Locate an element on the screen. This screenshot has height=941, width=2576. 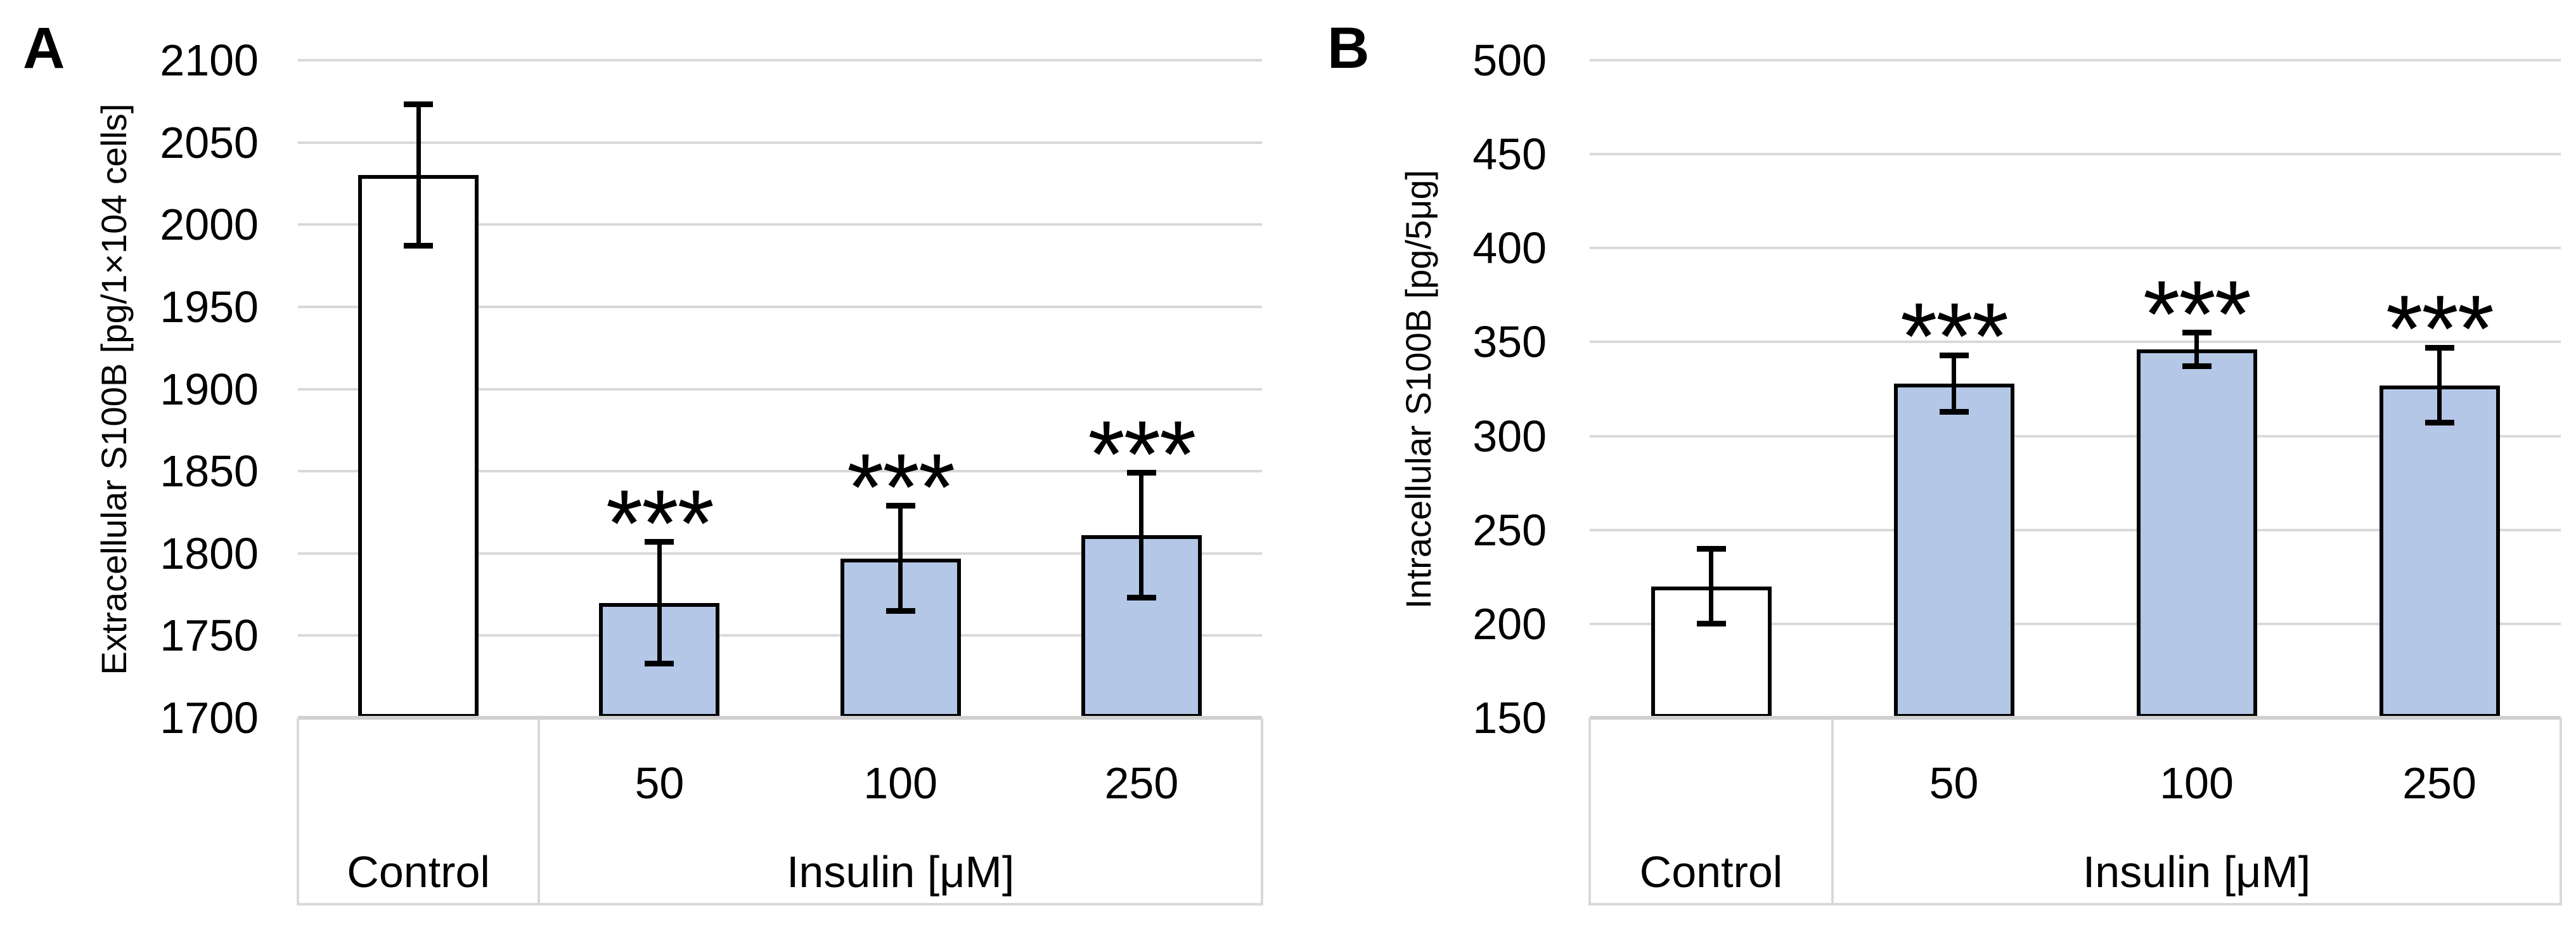
y-tick-label: 1750 is located at coordinates (209, 636).